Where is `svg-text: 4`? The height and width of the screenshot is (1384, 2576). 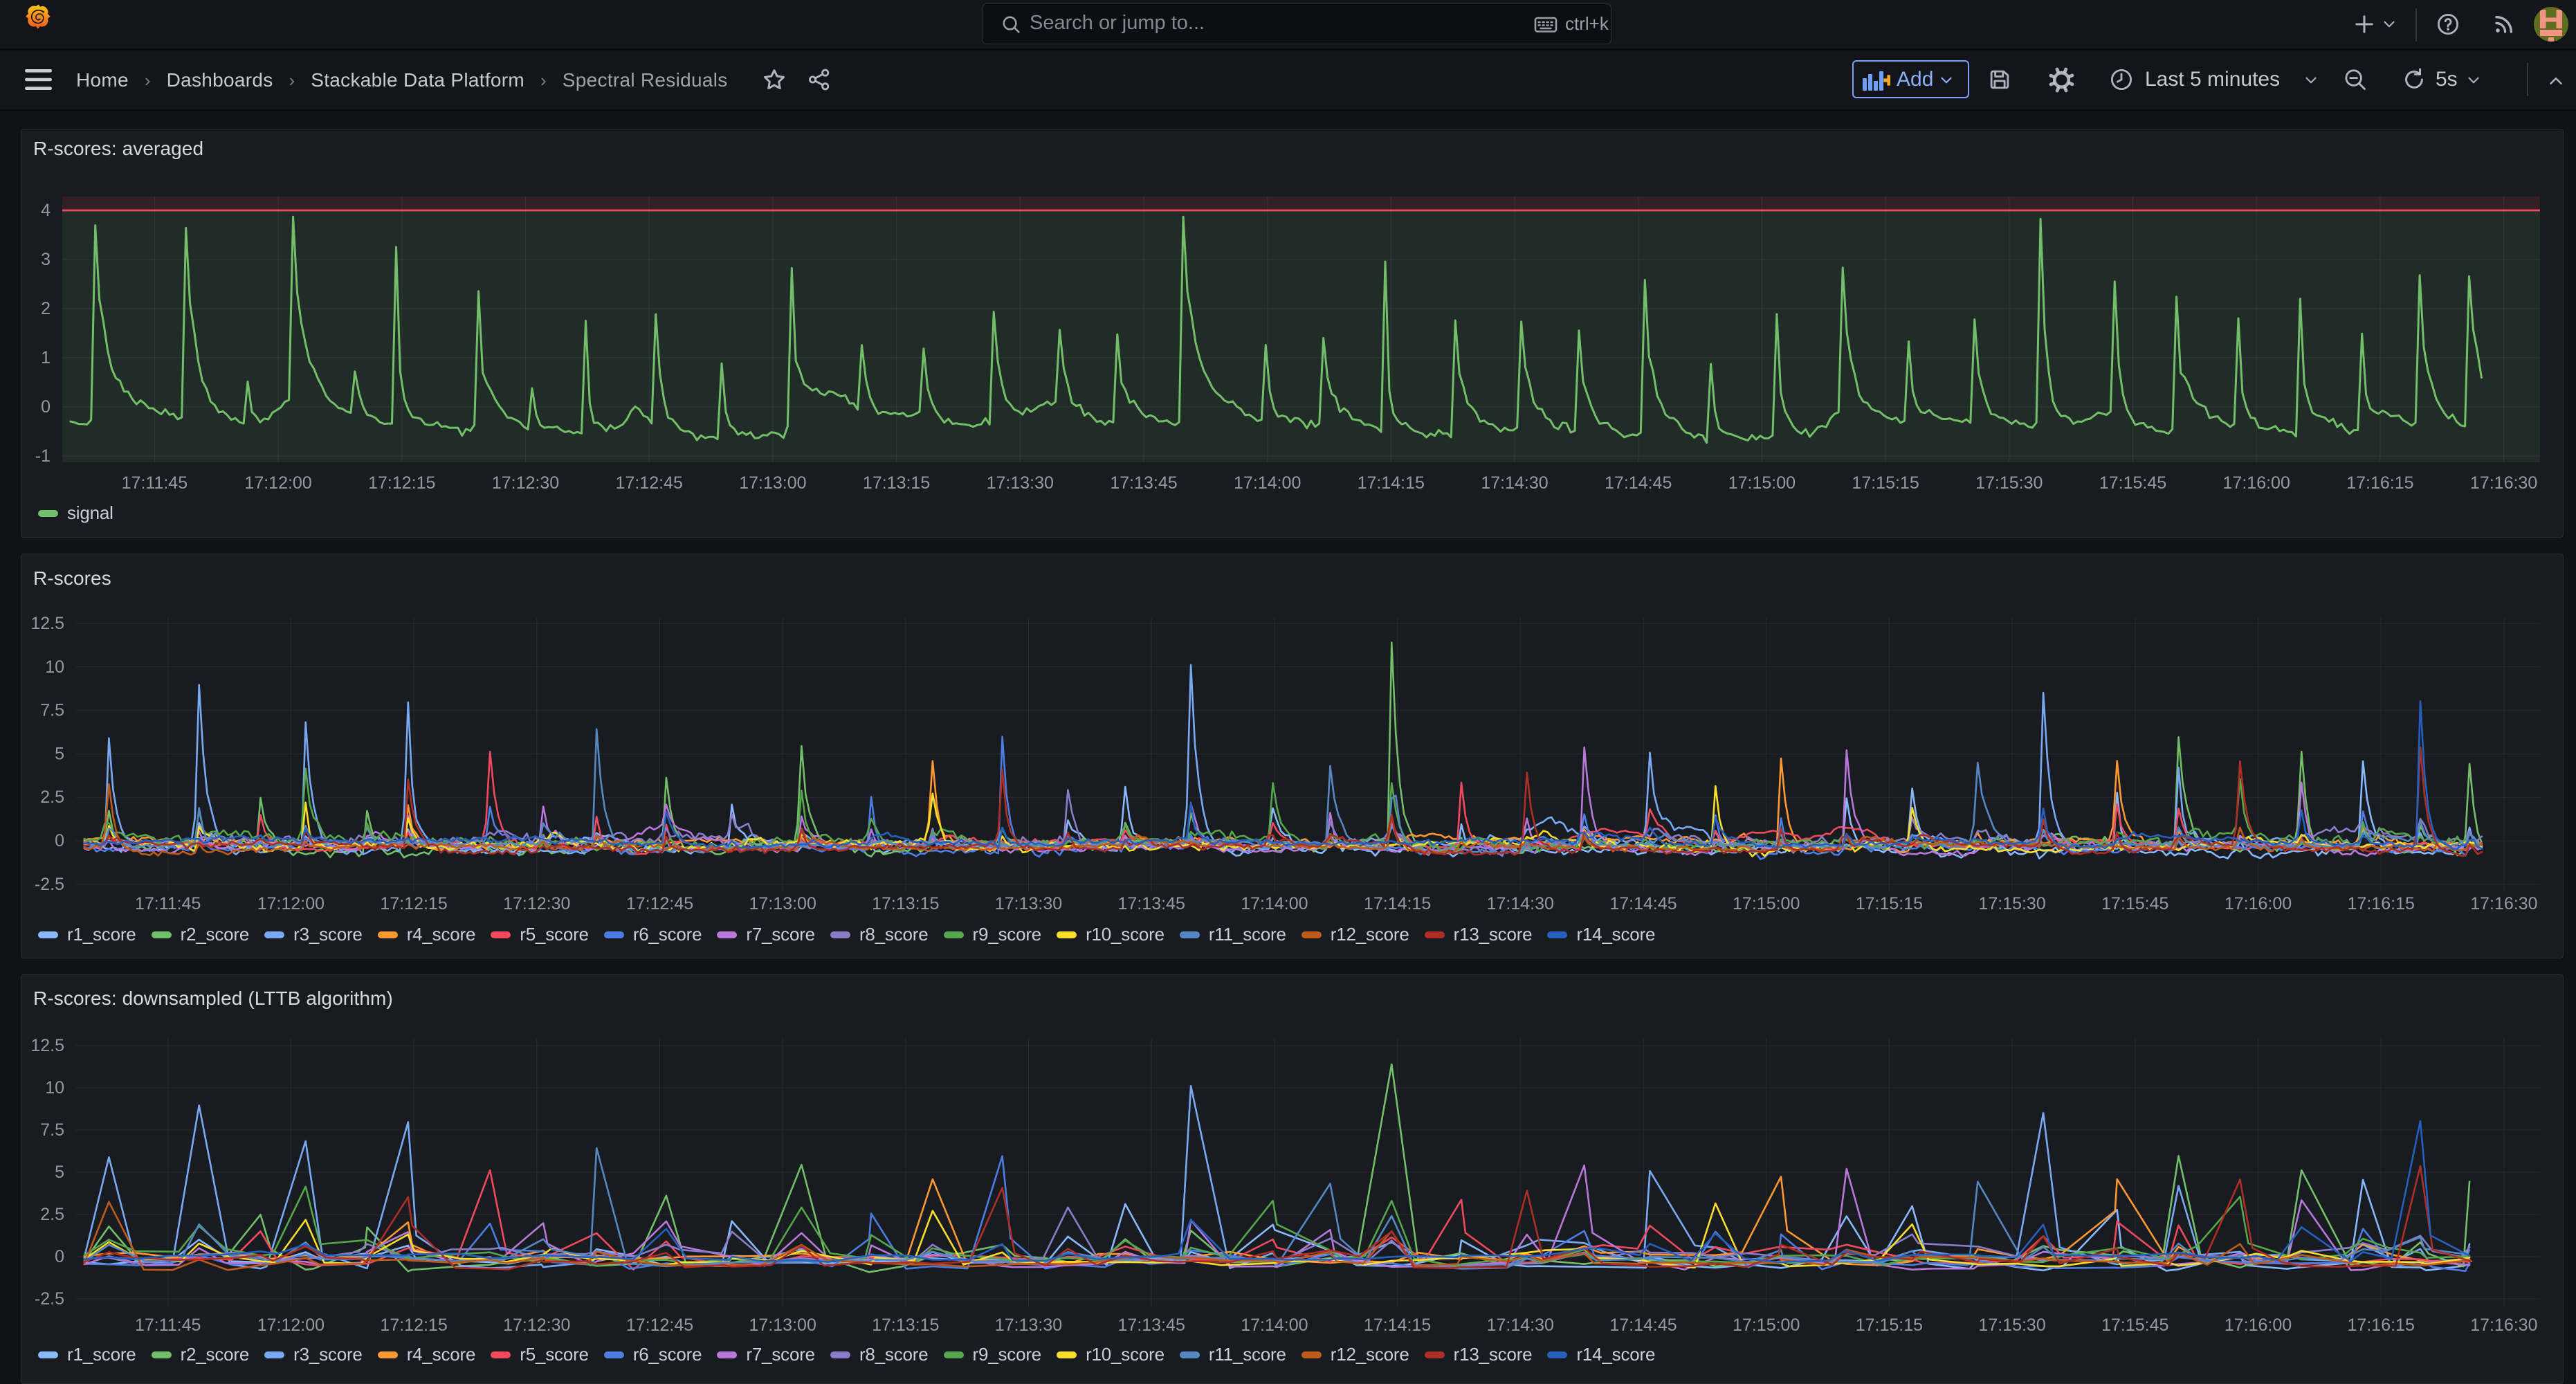
svg-text: 4 is located at coordinates (46, 210).